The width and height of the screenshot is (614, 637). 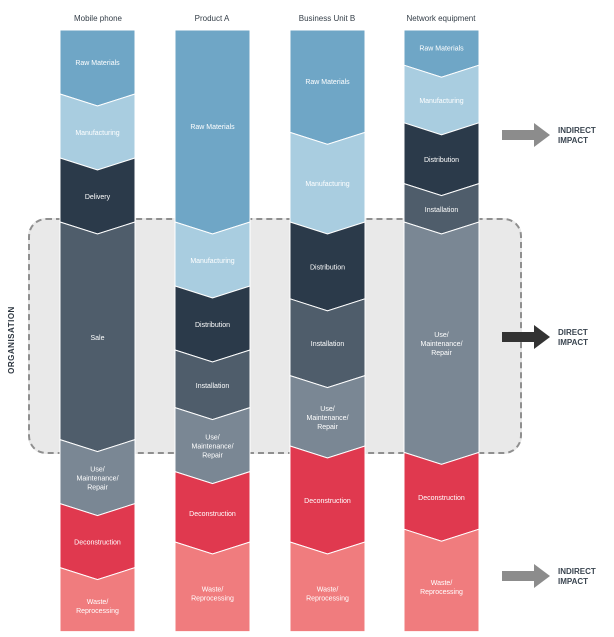 I want to click on stage-product-a-raw-materials, so click(x=212, y=132).